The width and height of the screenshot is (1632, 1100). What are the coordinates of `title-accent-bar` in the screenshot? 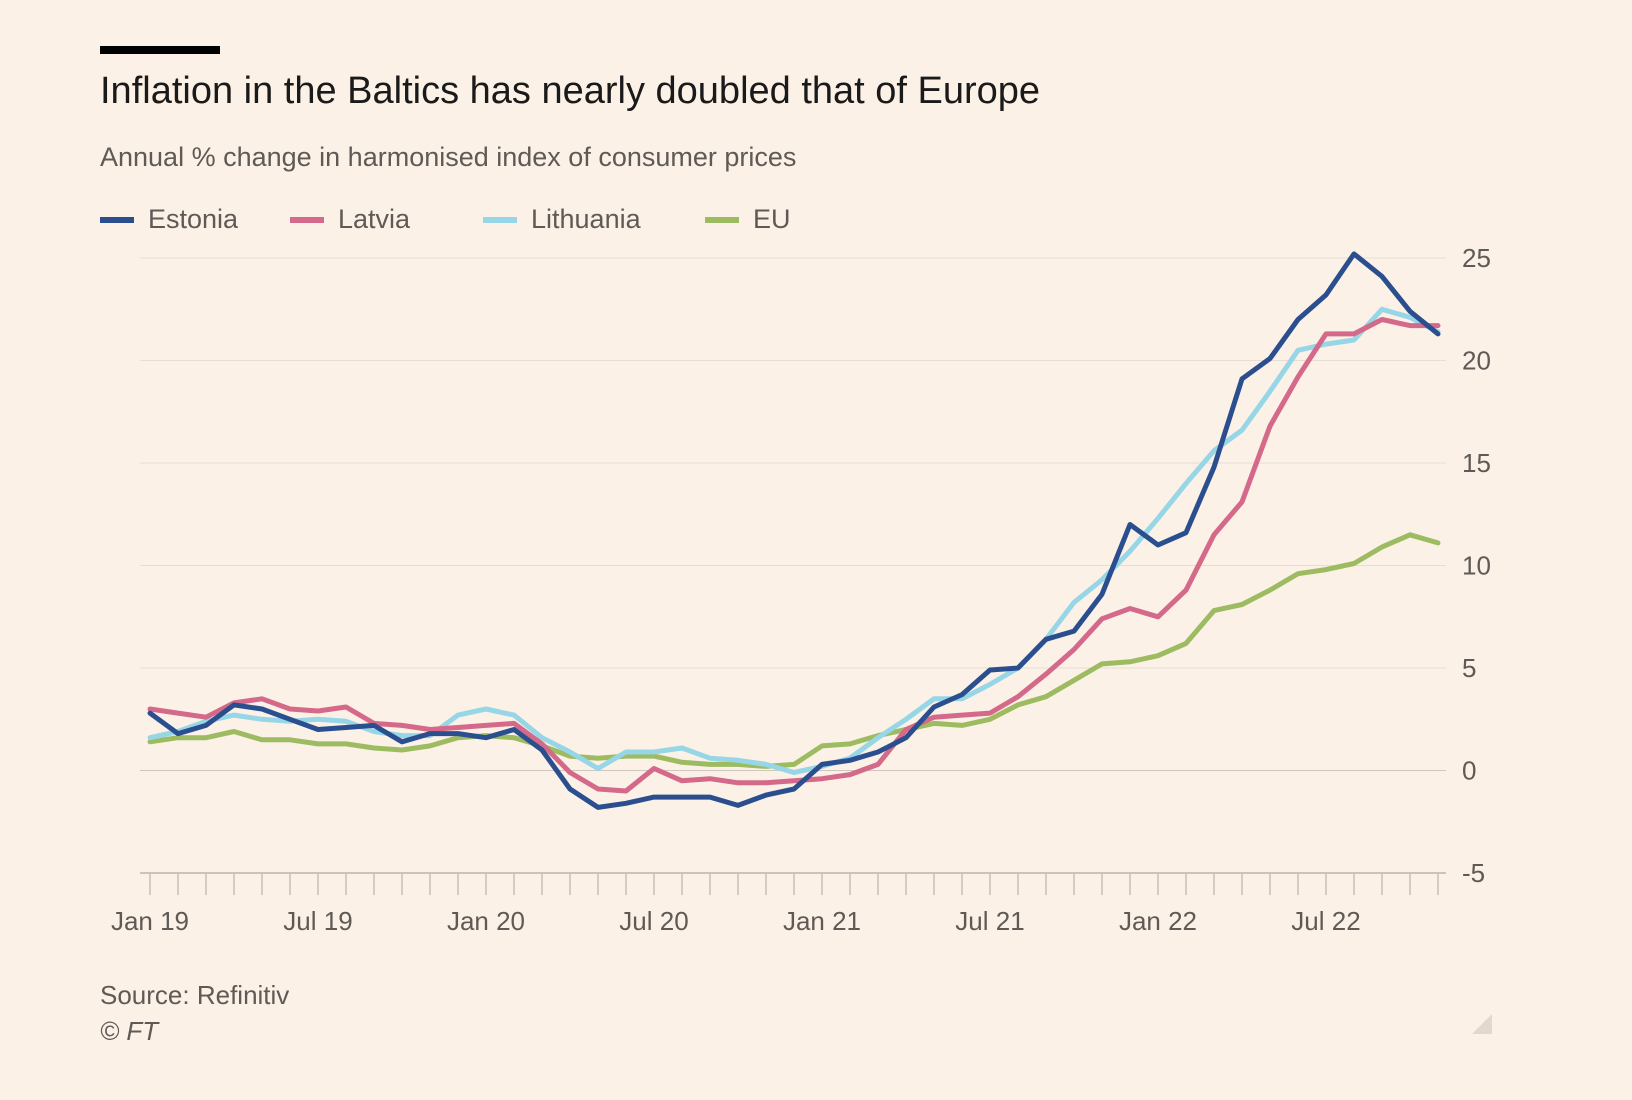 It's located at (160, 50).